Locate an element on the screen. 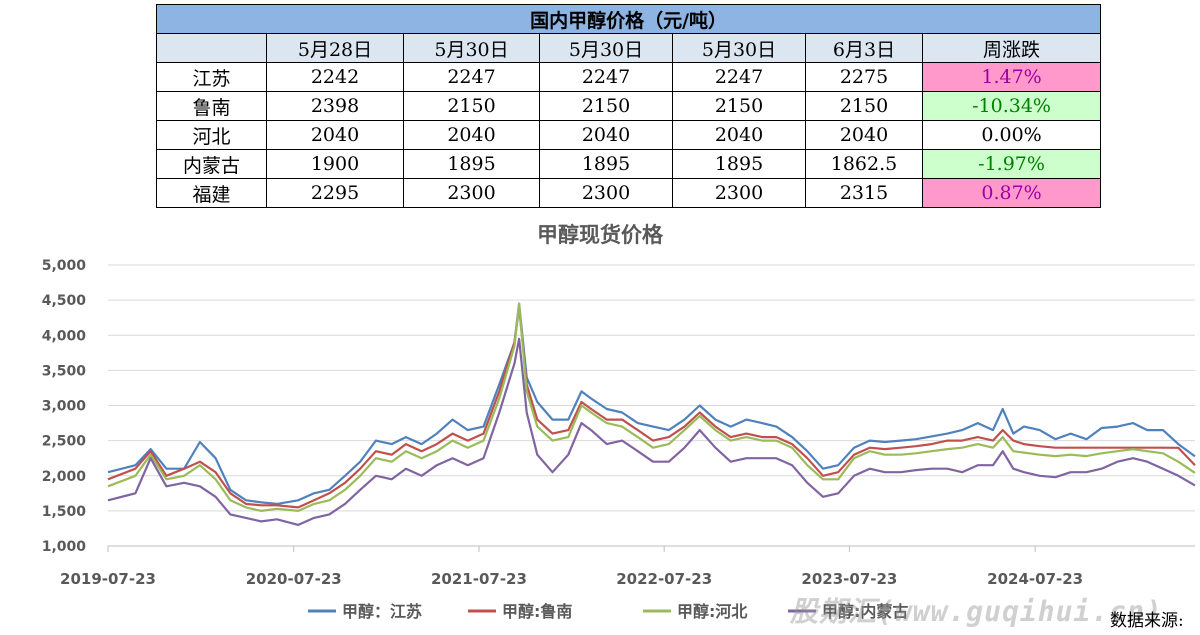 The width and height of the screenshot is (1200, 635). table-header-row: 5月28日 5月30日 5月30日 5月30日 6月3日 周涨跌 is located at coordinates (629, 48).